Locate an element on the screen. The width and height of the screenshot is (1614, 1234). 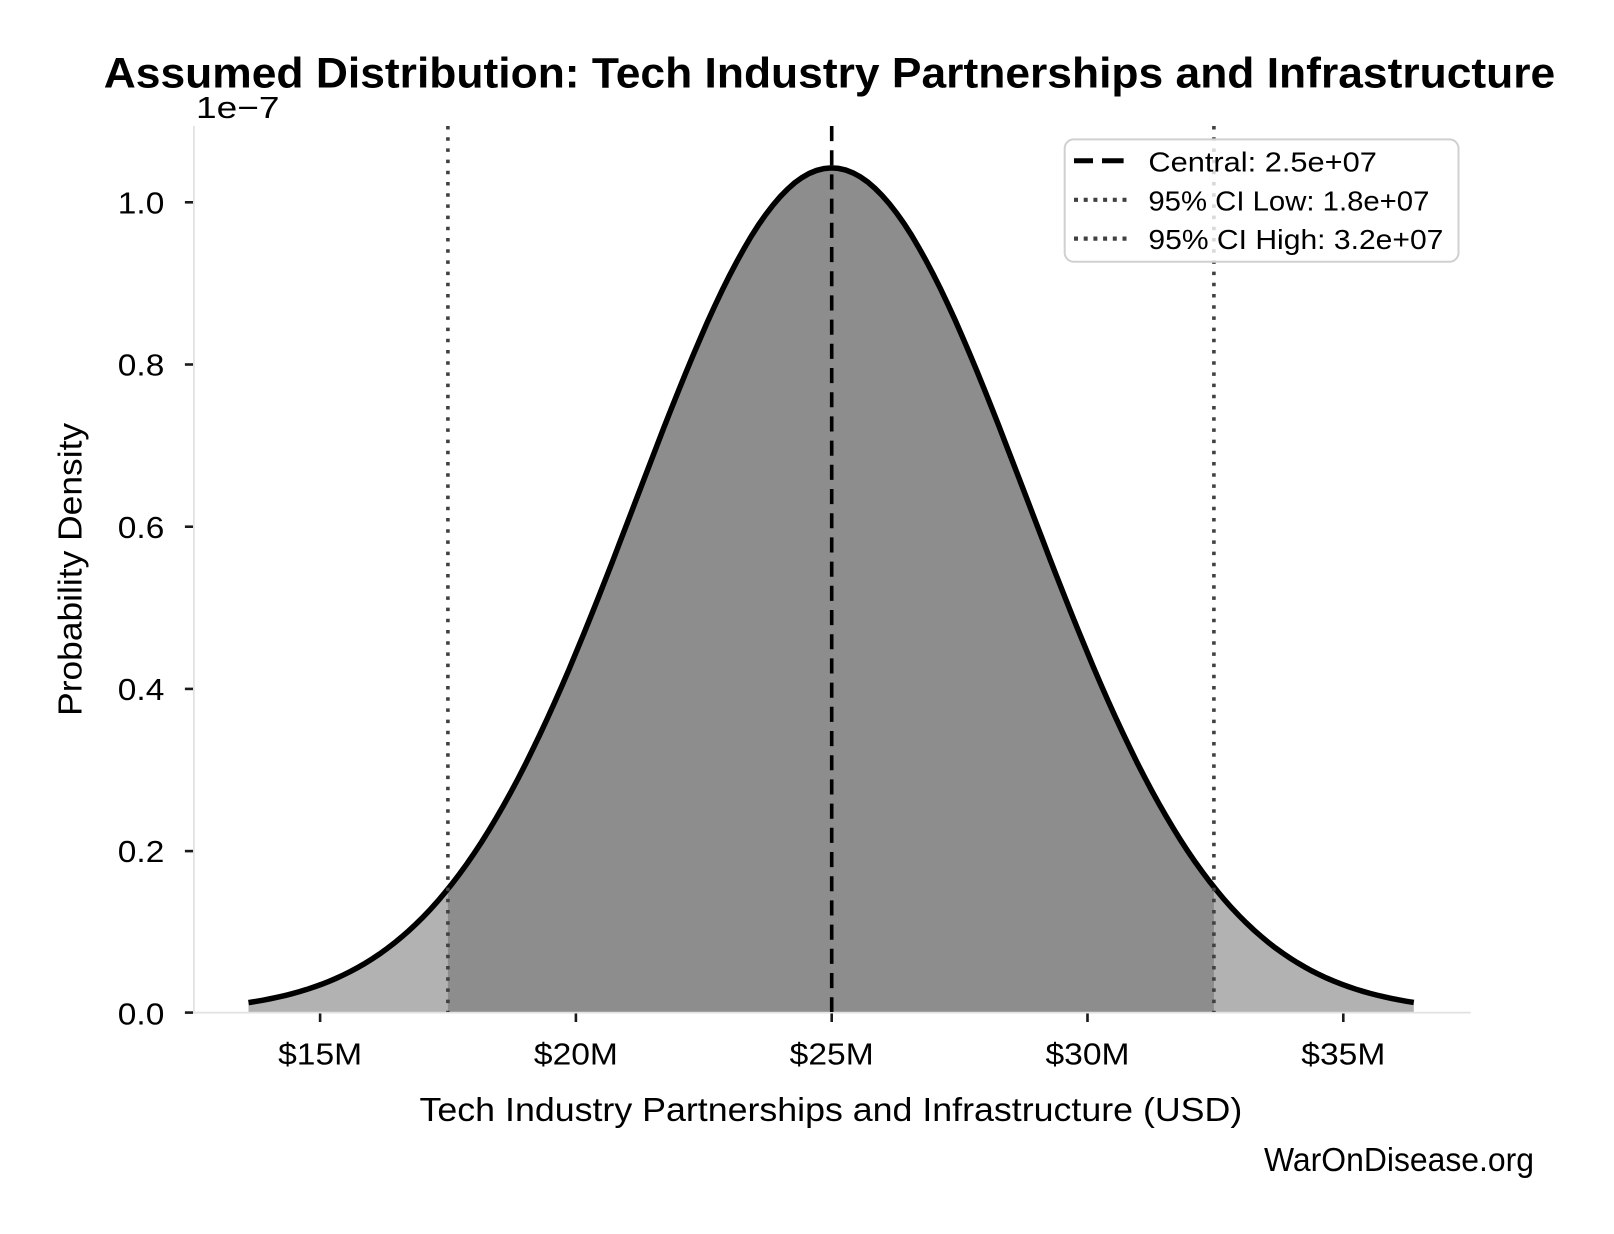
svg-text: $15M is located at coordinates (320, 1055).